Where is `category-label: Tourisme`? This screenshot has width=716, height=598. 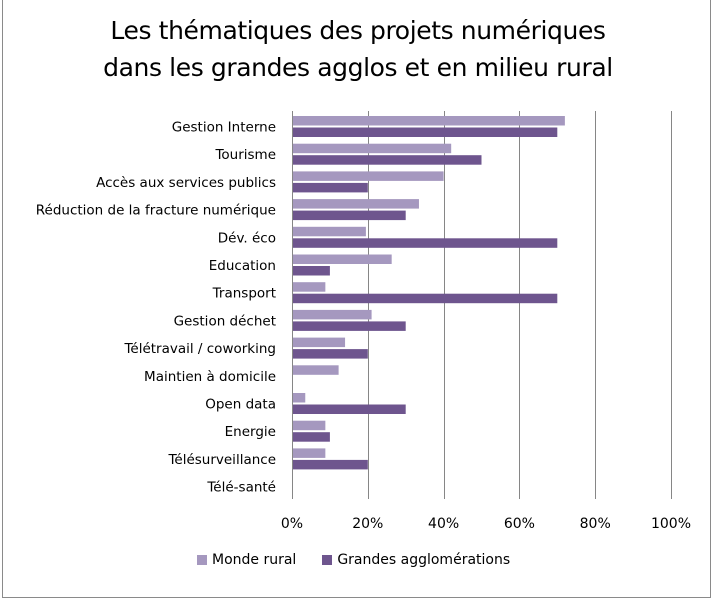
category-label: Tourisme is located at coordinates (245, 155).